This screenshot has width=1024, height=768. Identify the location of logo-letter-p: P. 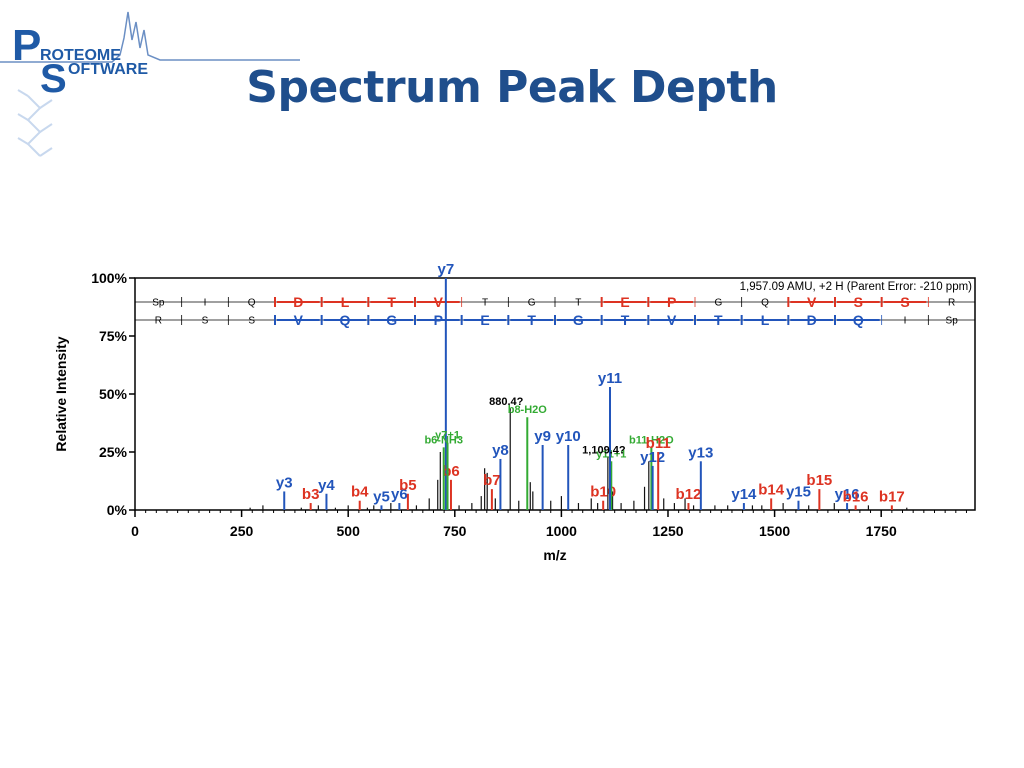
(26, 45).